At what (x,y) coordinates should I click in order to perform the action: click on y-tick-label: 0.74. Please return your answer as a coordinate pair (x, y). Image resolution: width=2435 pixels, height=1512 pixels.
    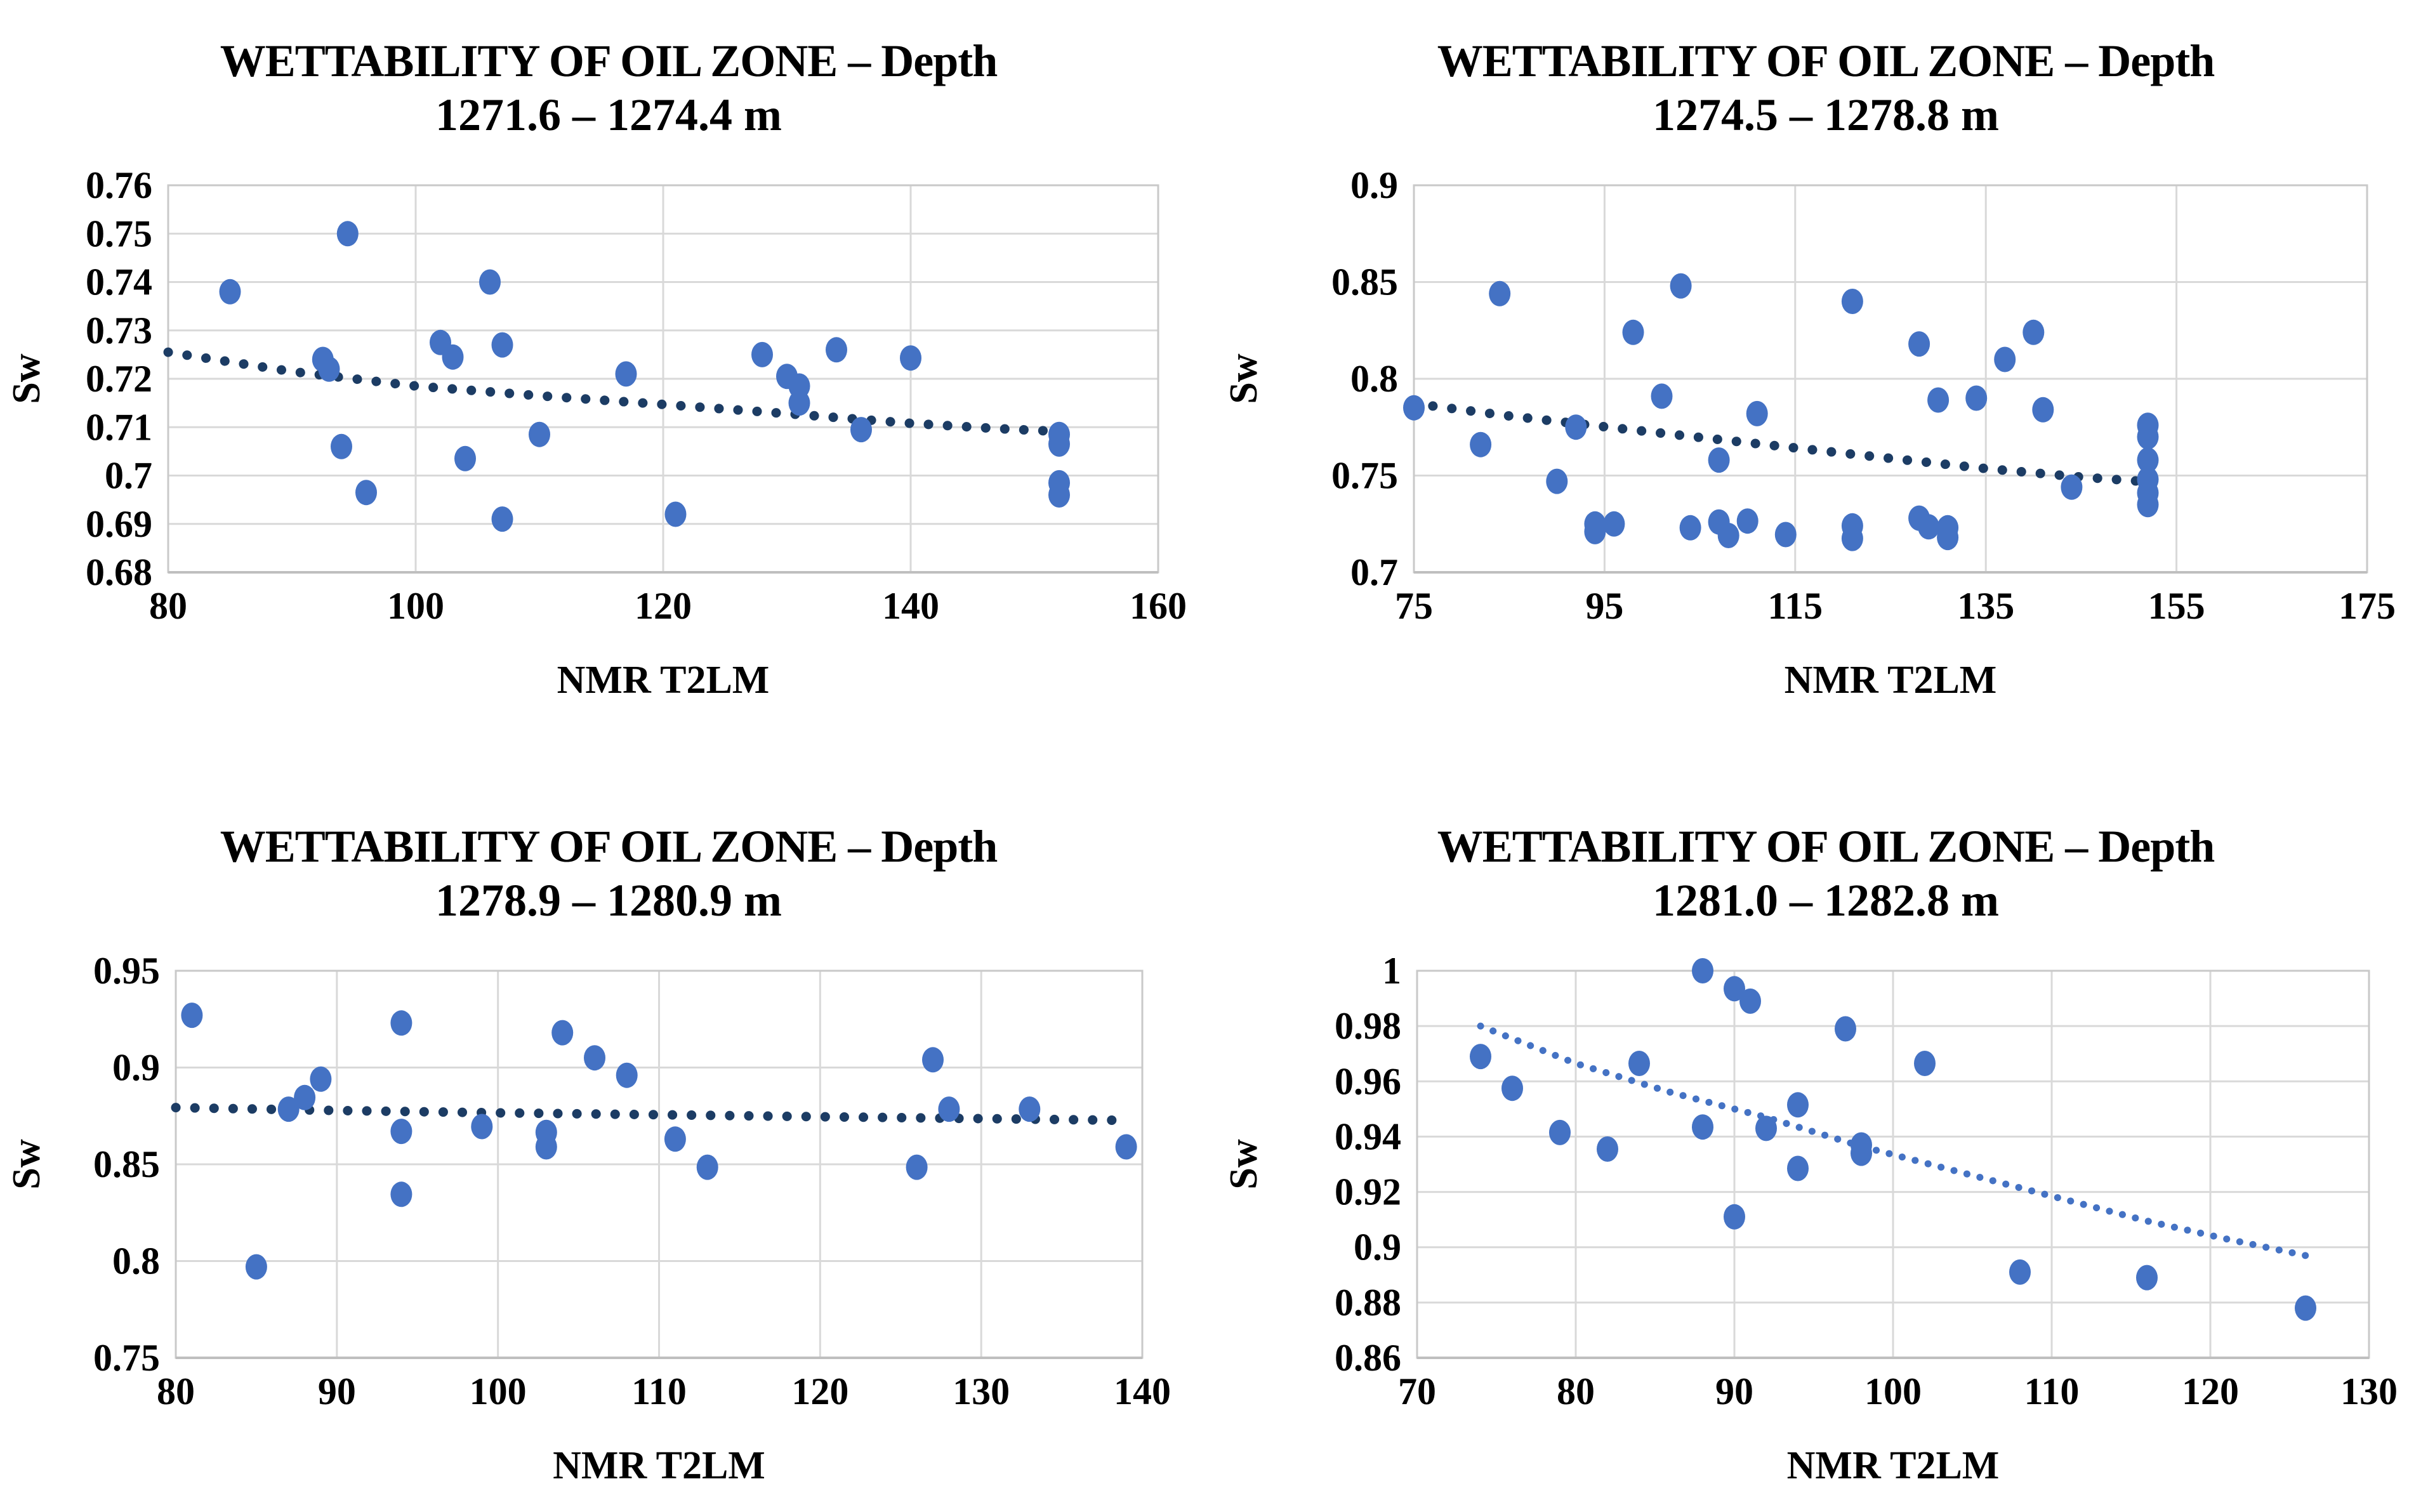
    Looking at the image, I should click on (119, 282).